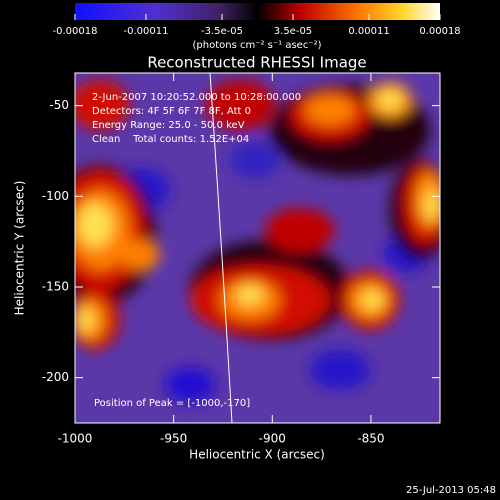 This screenshot has width=500, height=500. Describe the element at coordinates (256, 63) in the screenshot. I see `chart-title: Reconstructed RHESSI Image` at that location.